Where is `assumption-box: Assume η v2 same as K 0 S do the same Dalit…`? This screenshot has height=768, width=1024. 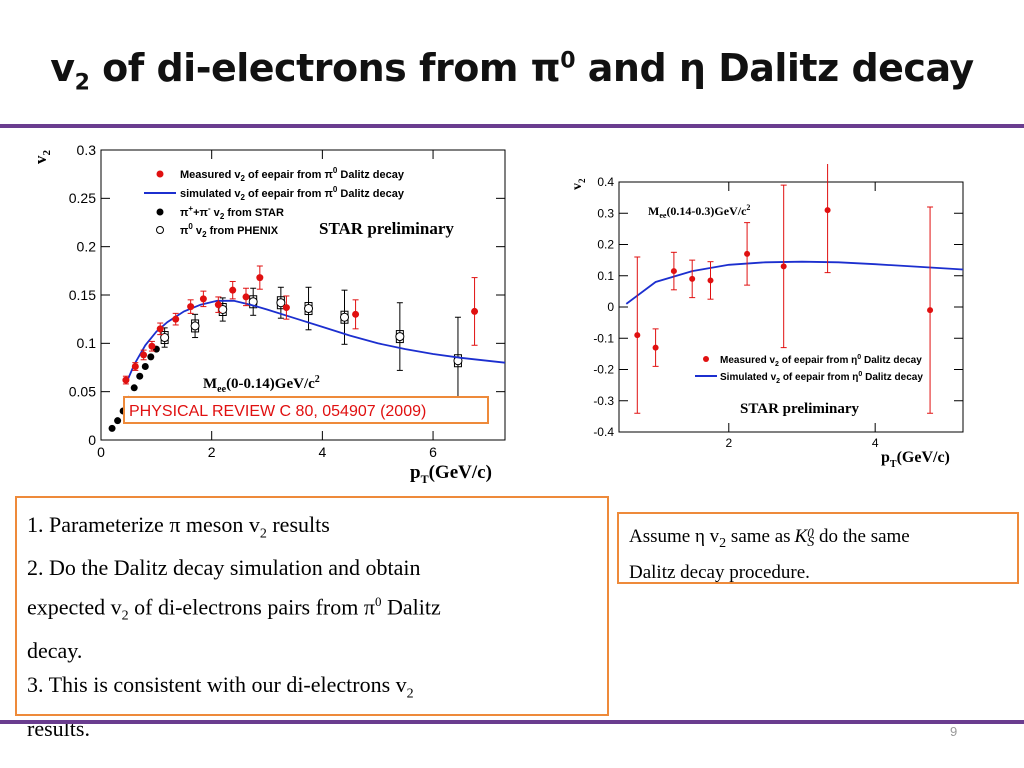 assumption-box: Assume η v2 same as K 0 S do the same Dalit… is located at coordinates (818, 548).